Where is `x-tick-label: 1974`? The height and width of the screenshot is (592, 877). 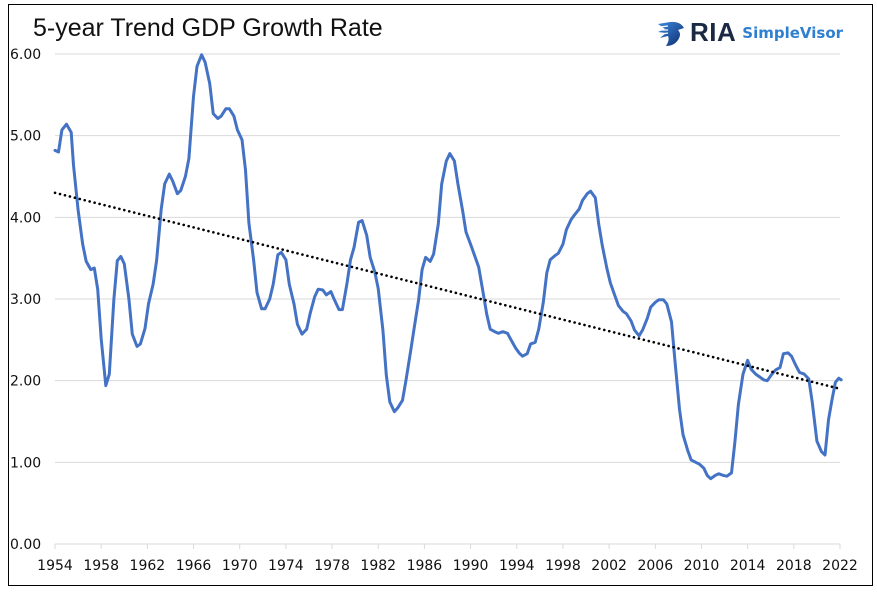 x-tick-label: 1974 is located at coordinates (286, 566).